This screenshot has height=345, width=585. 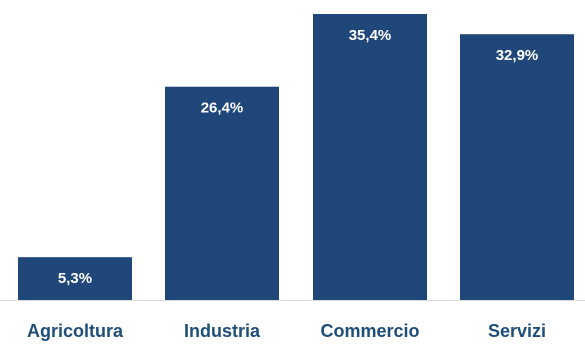 What do you see at coordinates (370, 35) in the screenshot?
I see `data-label-commercio: 35,4%` at bounding box center [370, 35].